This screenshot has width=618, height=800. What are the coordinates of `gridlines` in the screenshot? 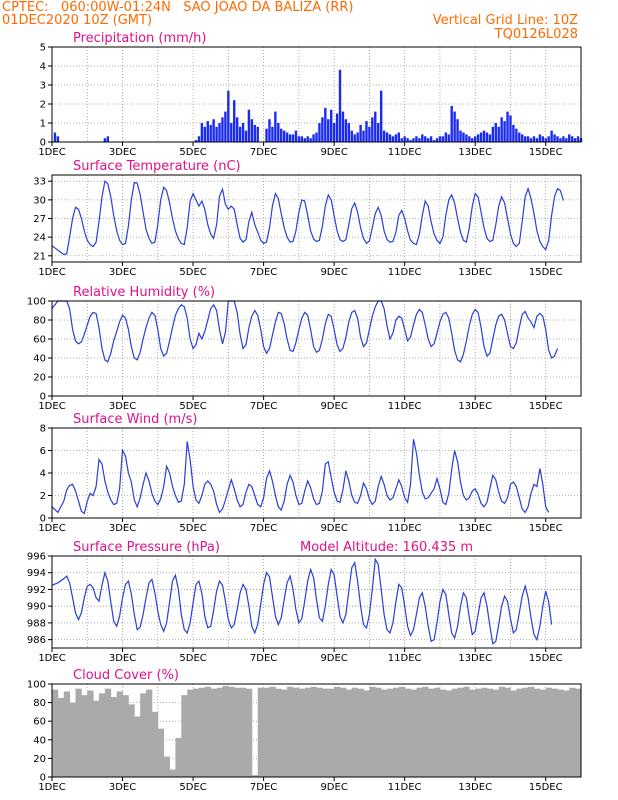 It's located at (316, 473).